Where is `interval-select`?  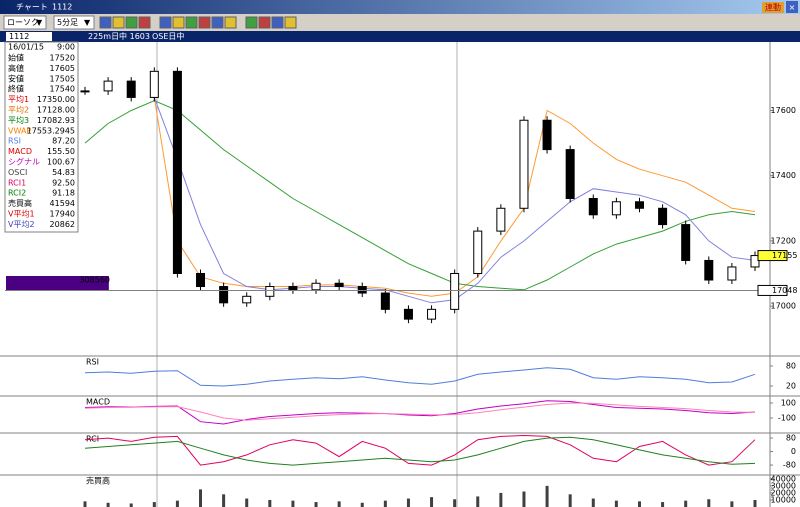
interval-select is located at coordinates (74, 22).